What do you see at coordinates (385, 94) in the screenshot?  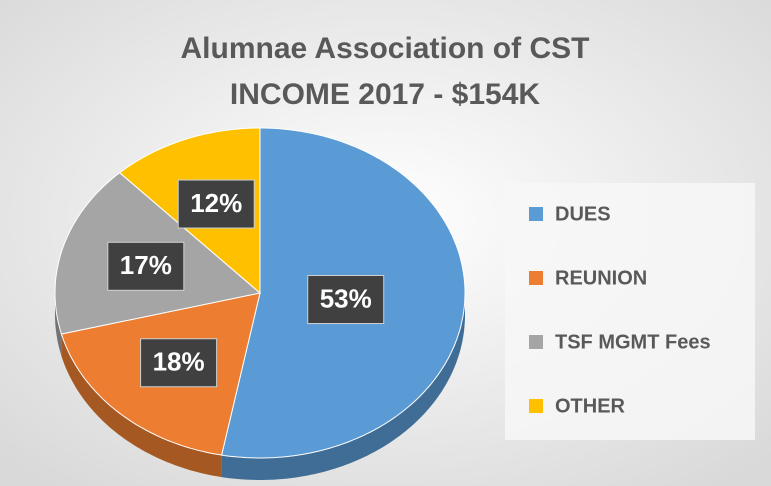 I see `chart-subtitle: INCOME 2017 - $154K` at bounding box center [385, 94].